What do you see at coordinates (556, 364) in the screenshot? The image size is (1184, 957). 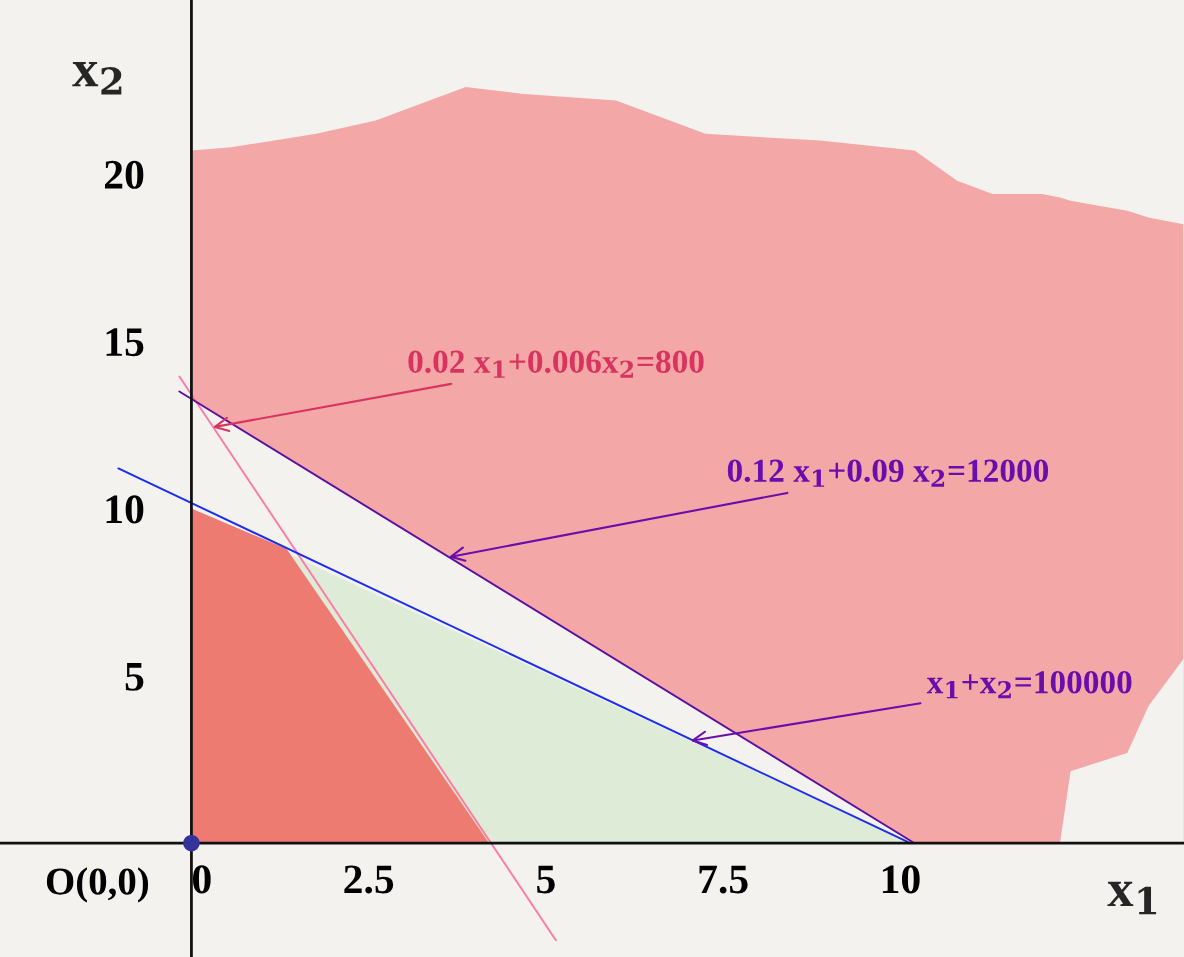 I see `annotation: 0.02 x$_{1}$+0.006x$_{2}$=800` at bounding box center [556, 364].